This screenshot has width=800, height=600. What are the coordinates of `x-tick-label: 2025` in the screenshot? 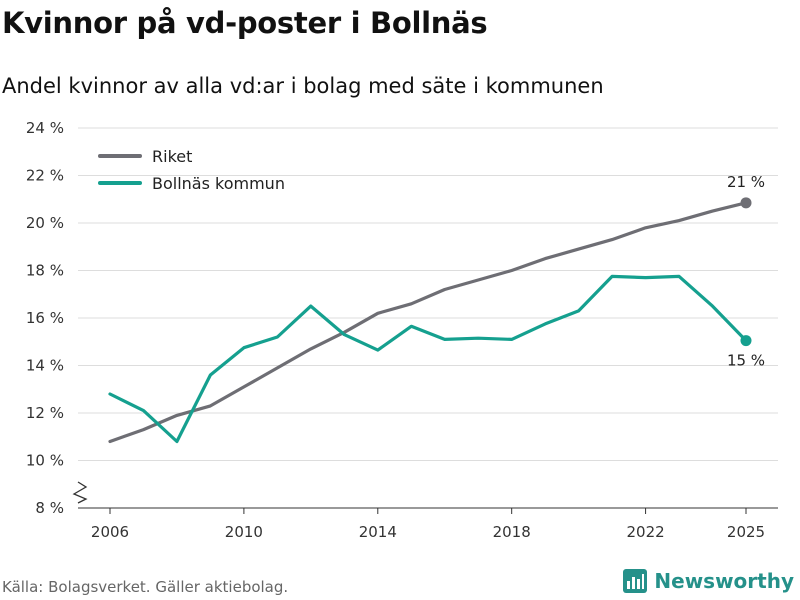 It's located at (746, 532).